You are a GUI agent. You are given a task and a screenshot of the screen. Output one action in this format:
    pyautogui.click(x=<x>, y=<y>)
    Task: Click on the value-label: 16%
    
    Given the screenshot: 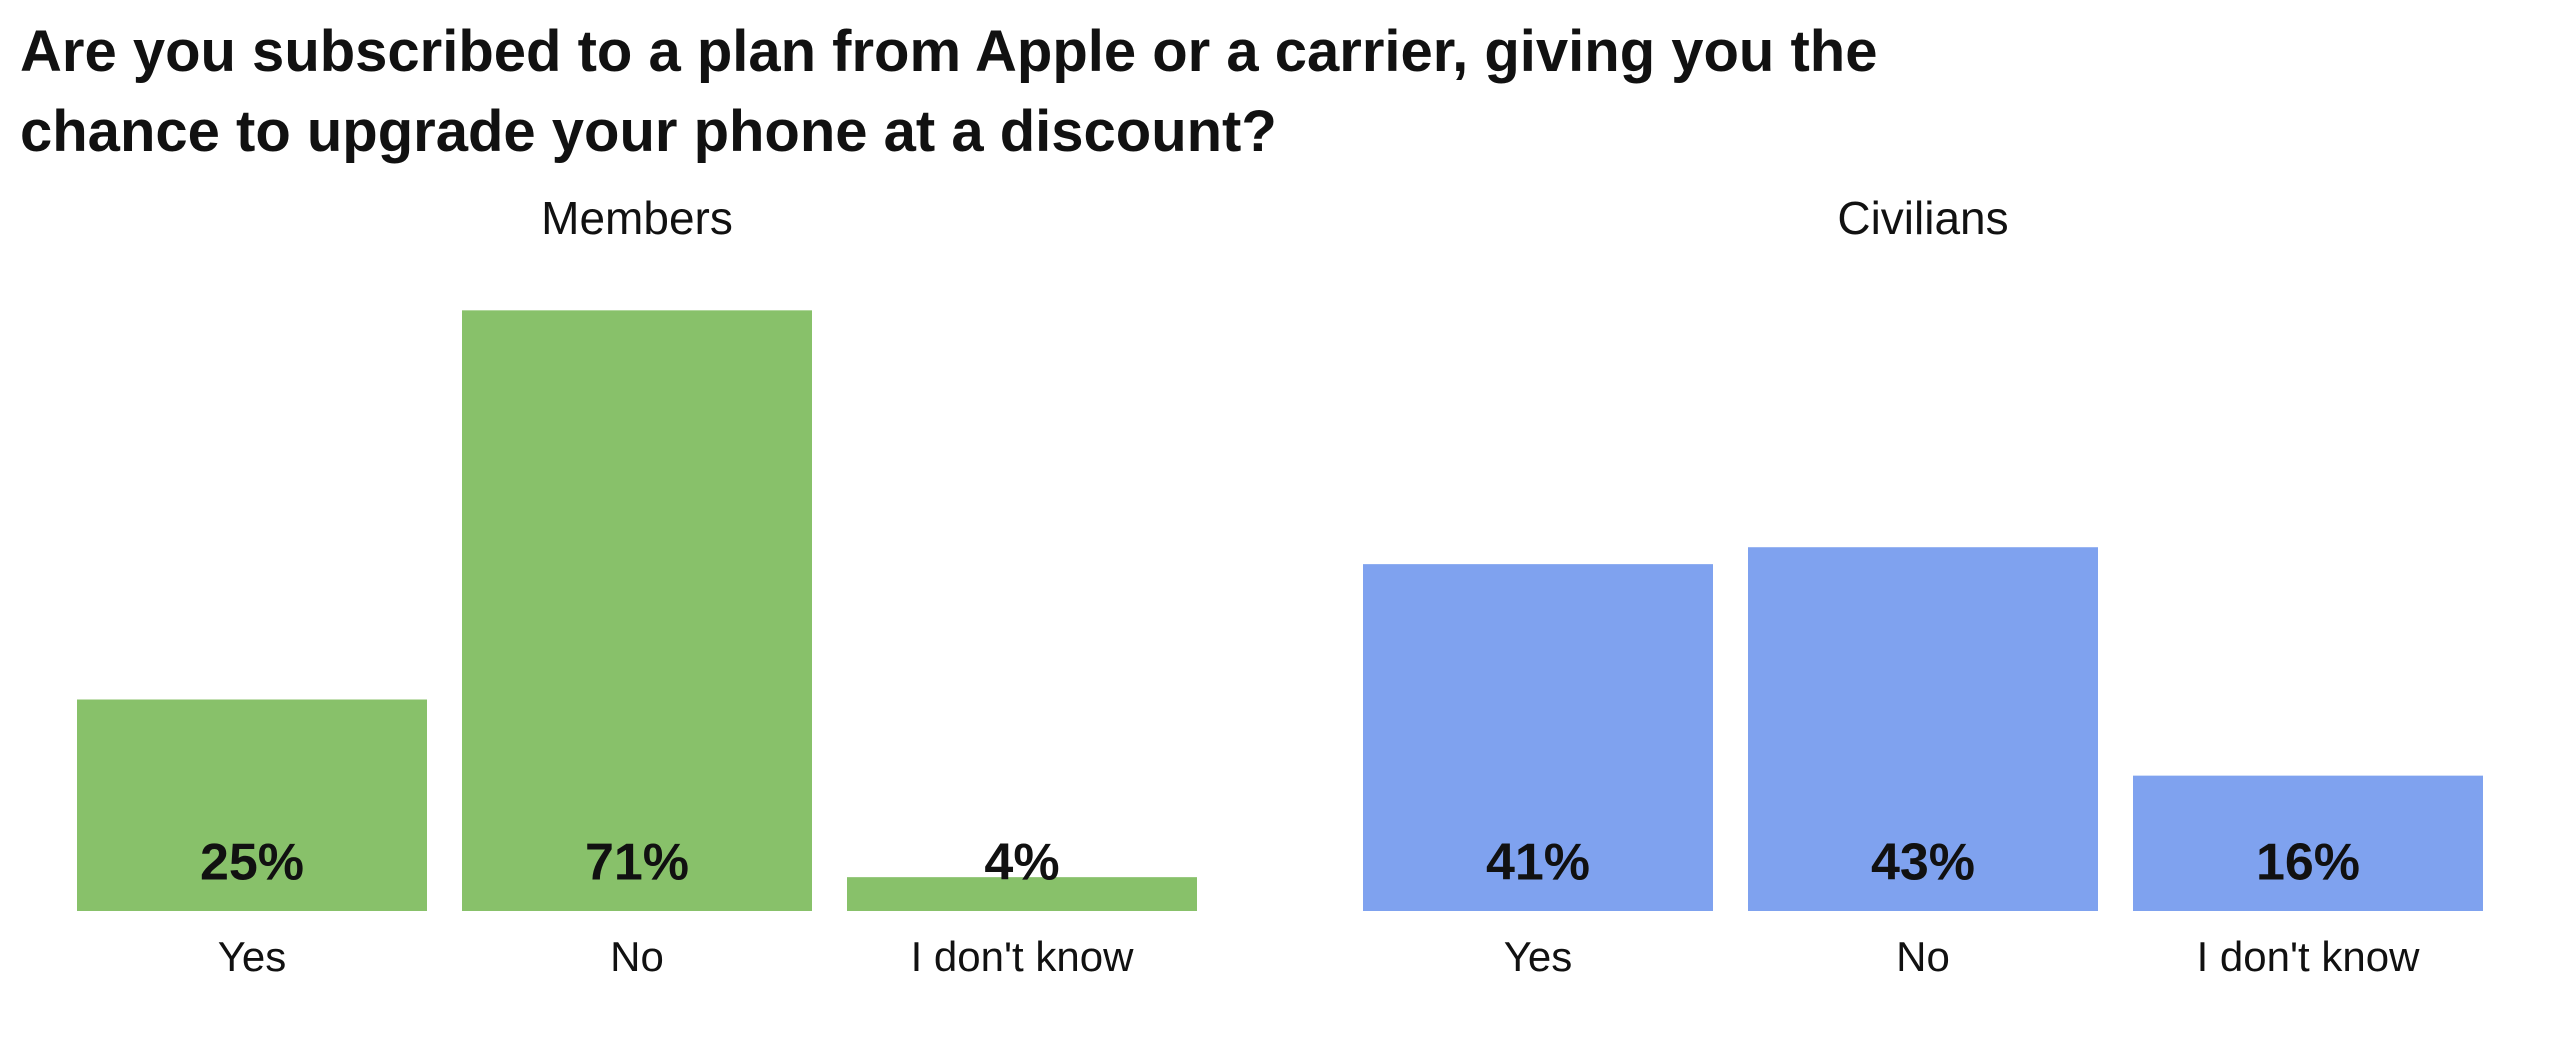 What is the action you would take?
    pyautogui.click(x=2308, y=863)
    